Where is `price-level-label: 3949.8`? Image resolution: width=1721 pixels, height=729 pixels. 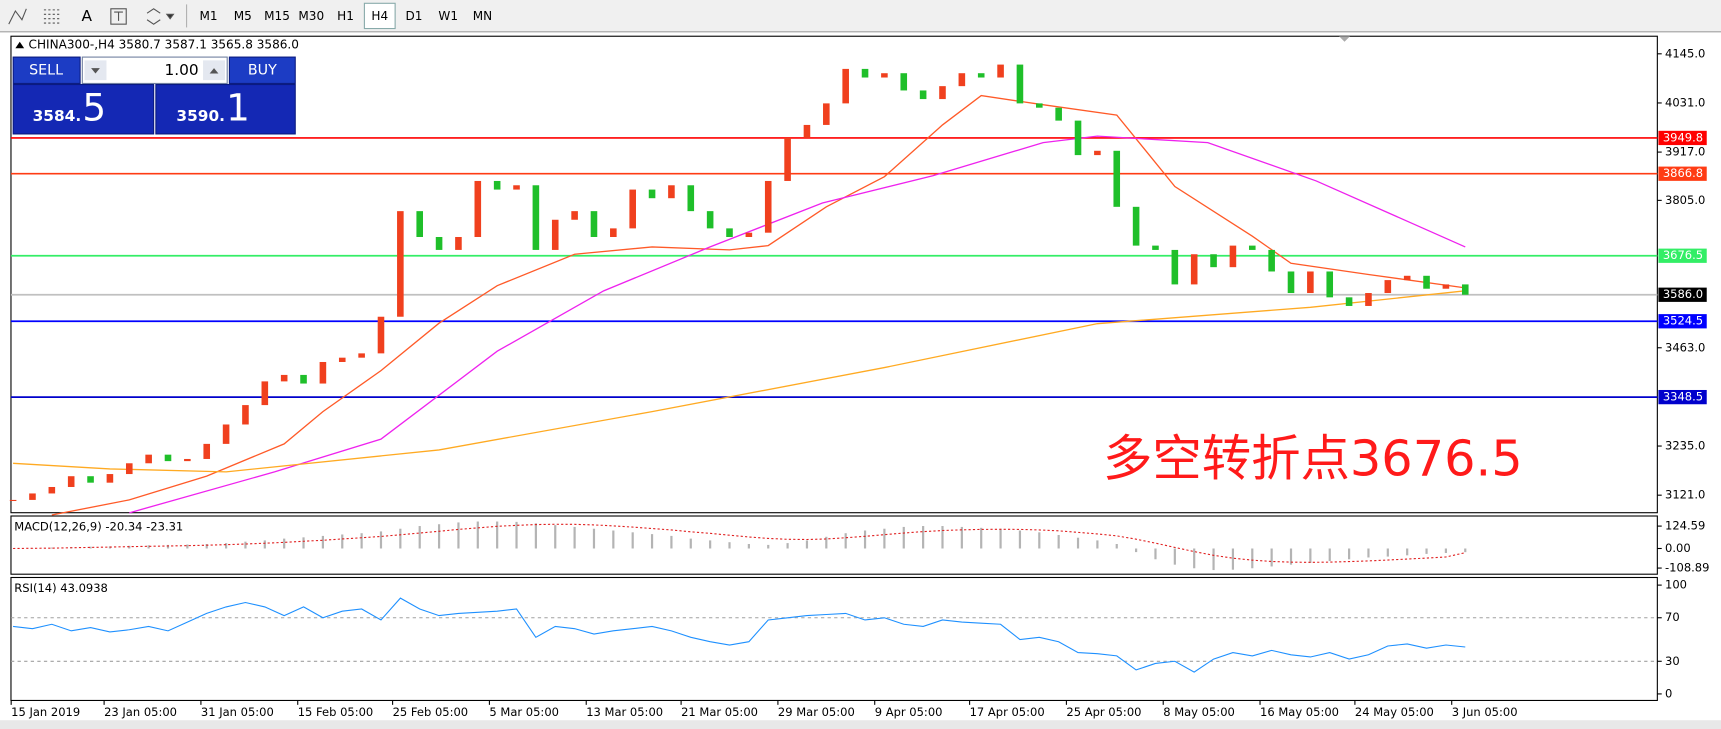 price-level-label: 3949.8 is located at coordinates (1683, 137).